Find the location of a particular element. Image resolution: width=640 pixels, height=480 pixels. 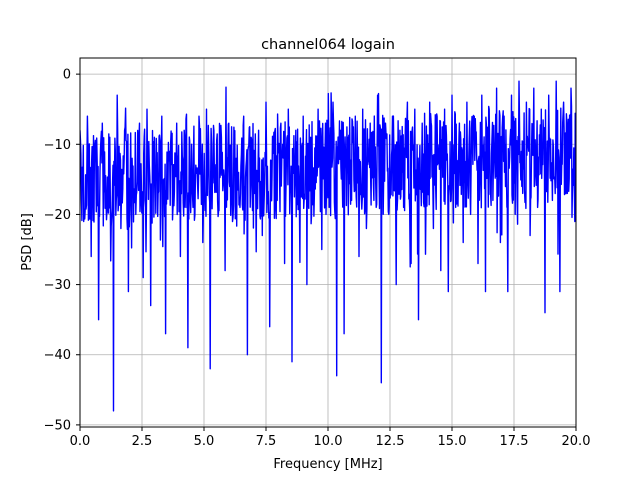

x-tick-label: 5.0 is located at coordinates (204, 441).